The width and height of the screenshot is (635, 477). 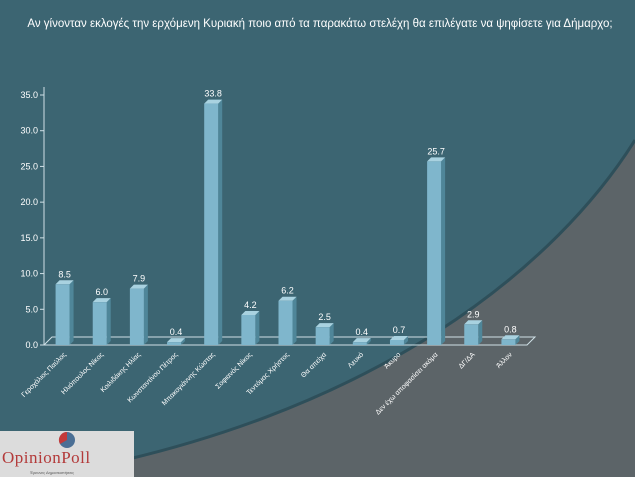 I want to click on x-tick-label: Δεν έχω αποφασίσει ακόμα, so click(x=407, y=384).